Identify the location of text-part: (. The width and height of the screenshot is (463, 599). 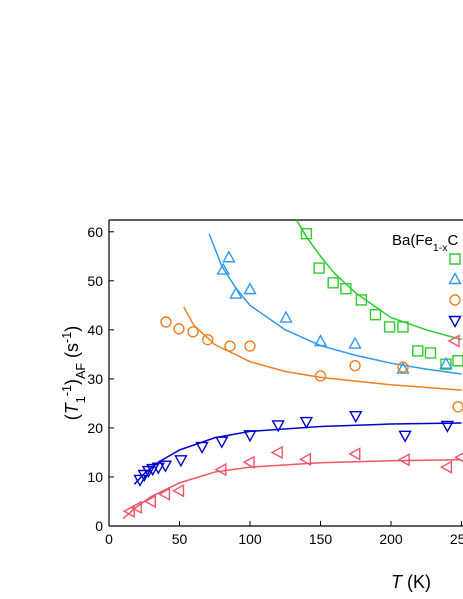
(72, 417).